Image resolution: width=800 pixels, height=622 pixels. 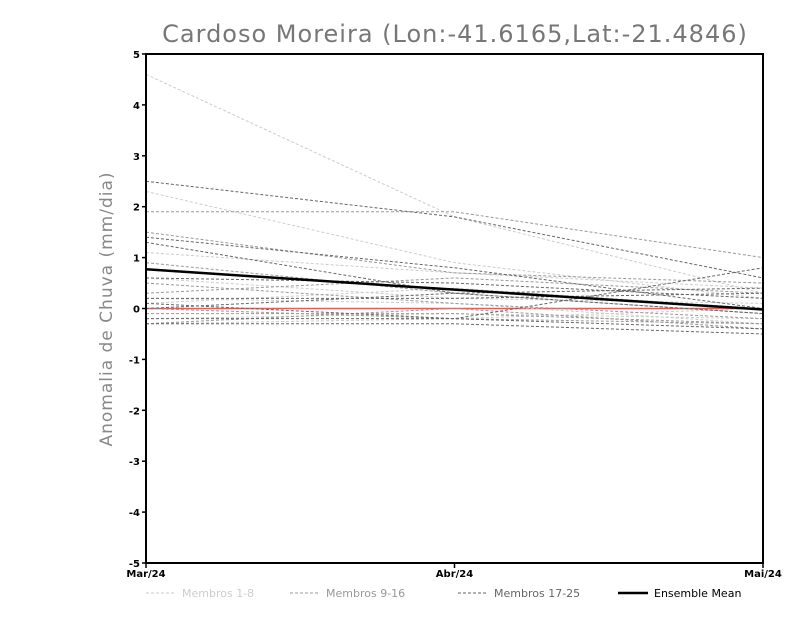 What do you see at coordinates (136, 55) in the screenshot?
I see `y-tick-label: 5` at bounding box center [136, 55].